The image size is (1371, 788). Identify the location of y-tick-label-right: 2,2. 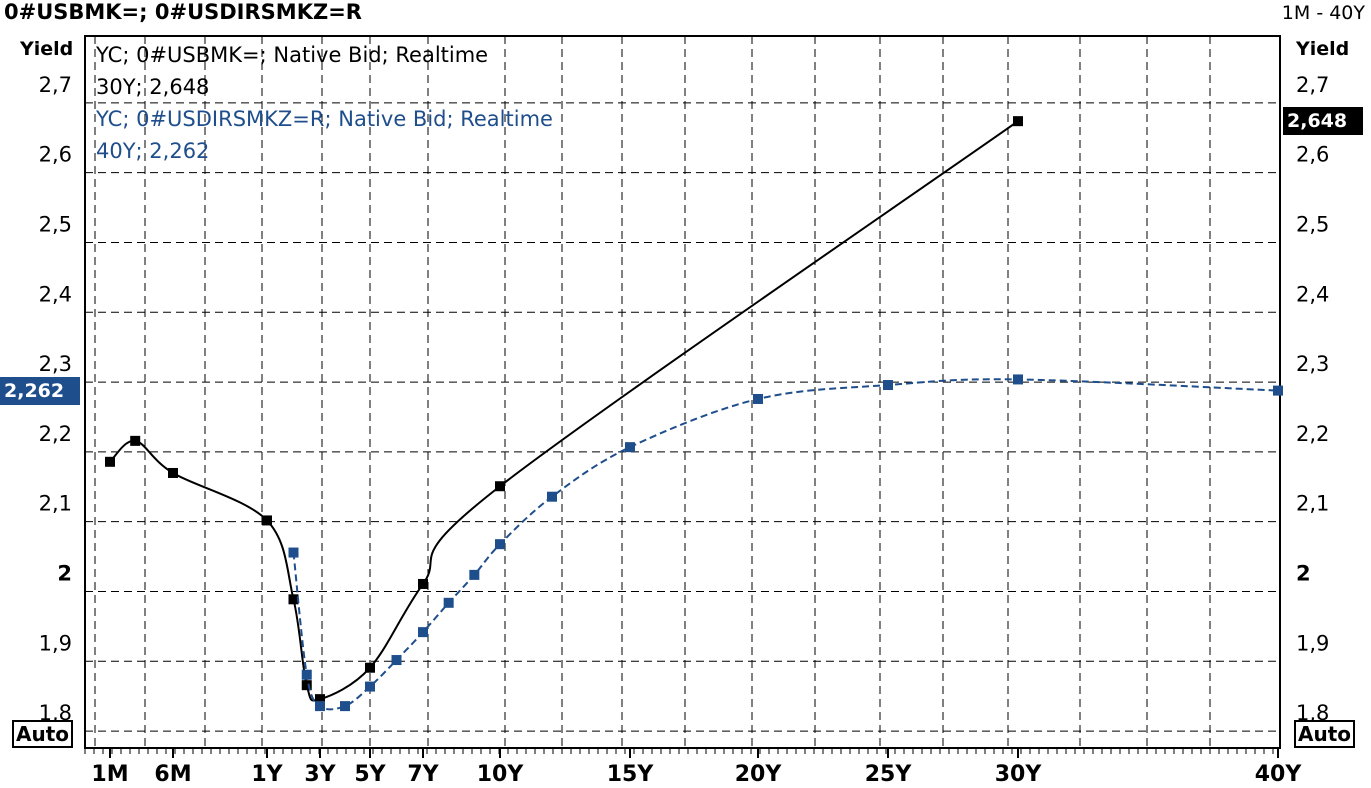
(1312, 434).